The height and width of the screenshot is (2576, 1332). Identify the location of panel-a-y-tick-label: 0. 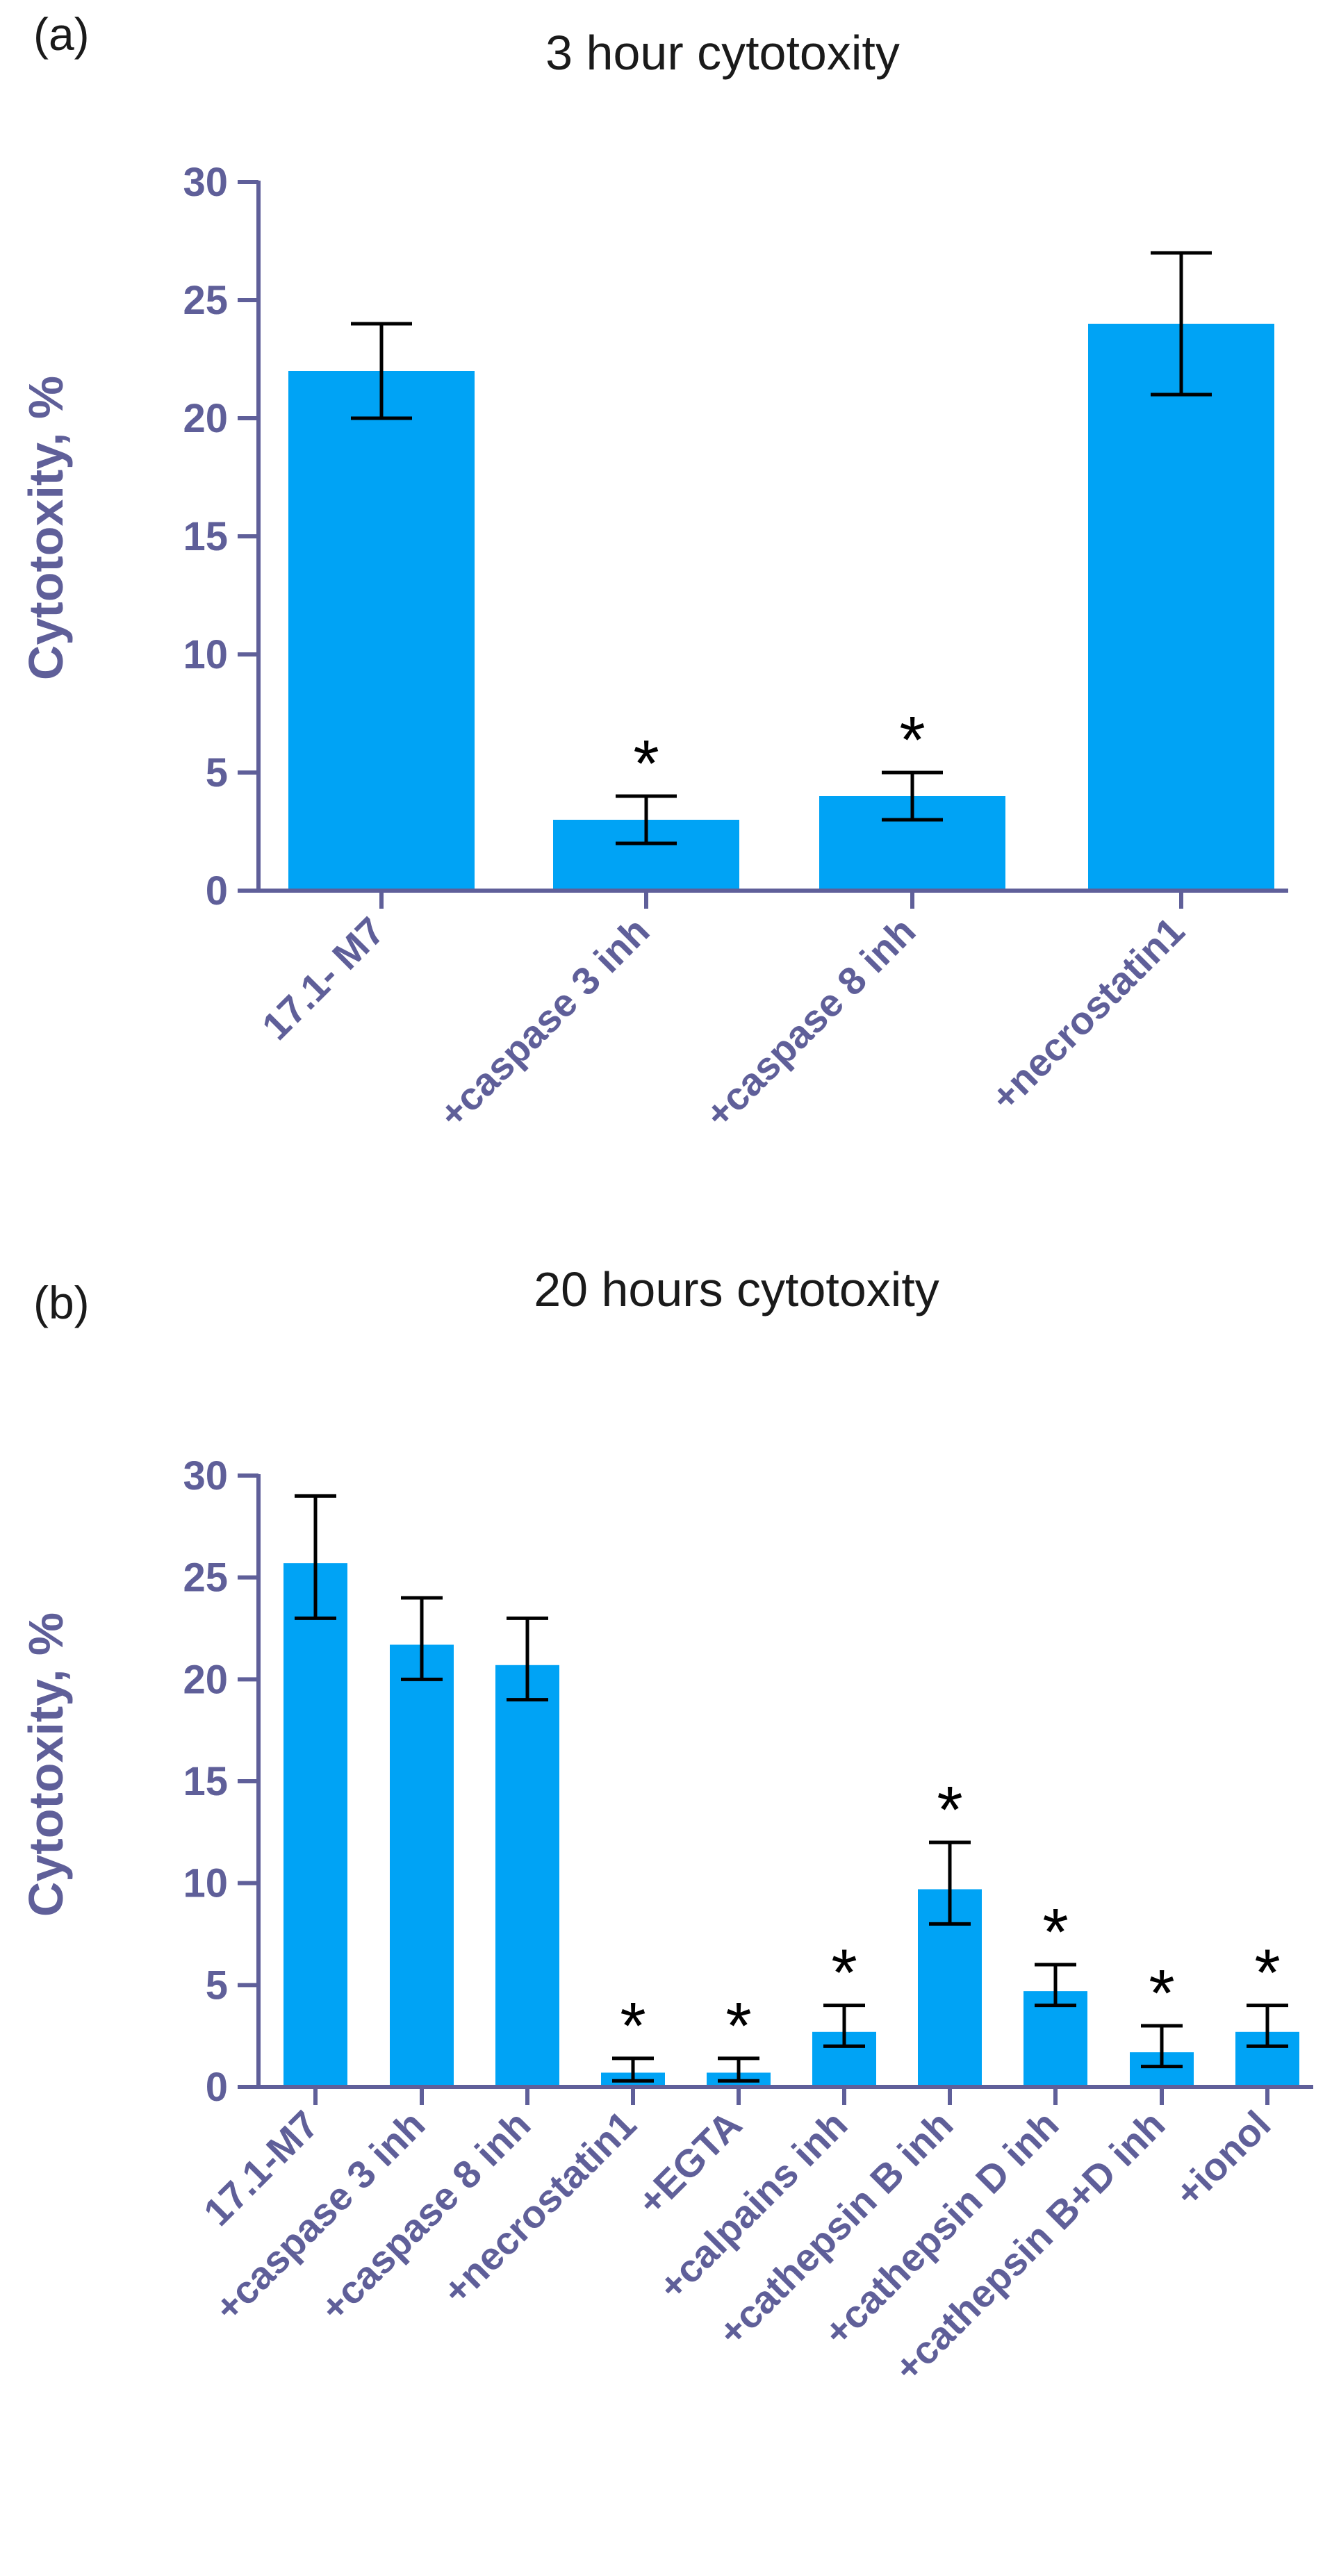
(217, 891).